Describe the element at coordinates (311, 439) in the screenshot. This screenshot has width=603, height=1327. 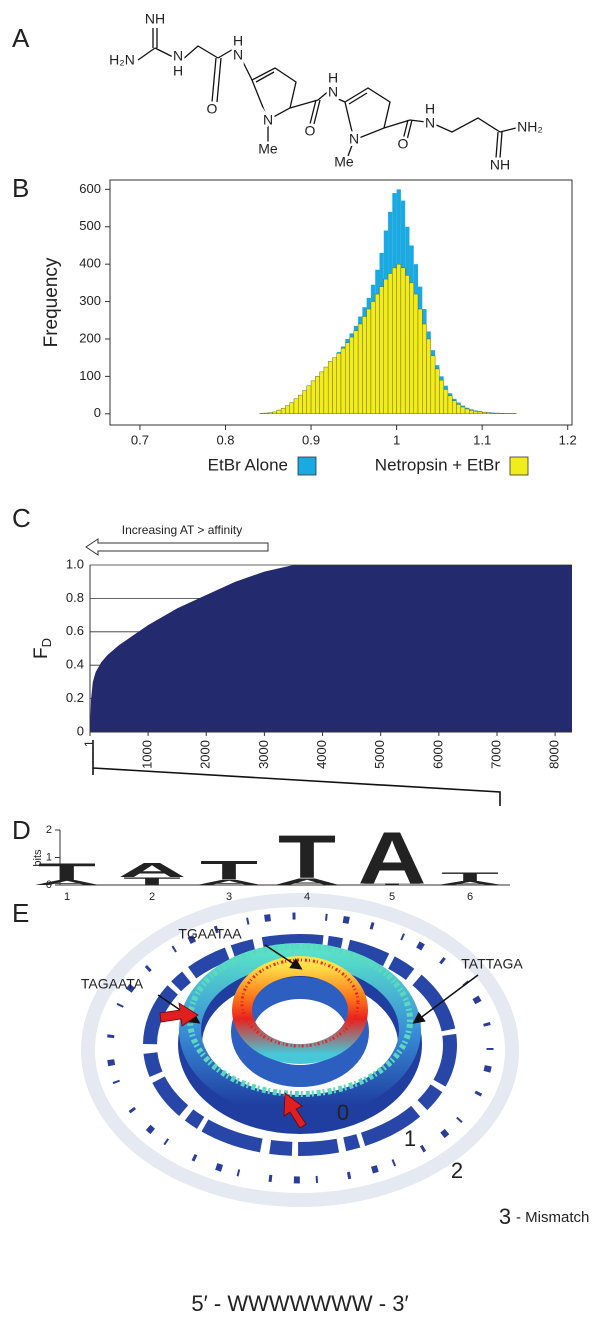
I see `x-tick-label: 0.9` at that location.